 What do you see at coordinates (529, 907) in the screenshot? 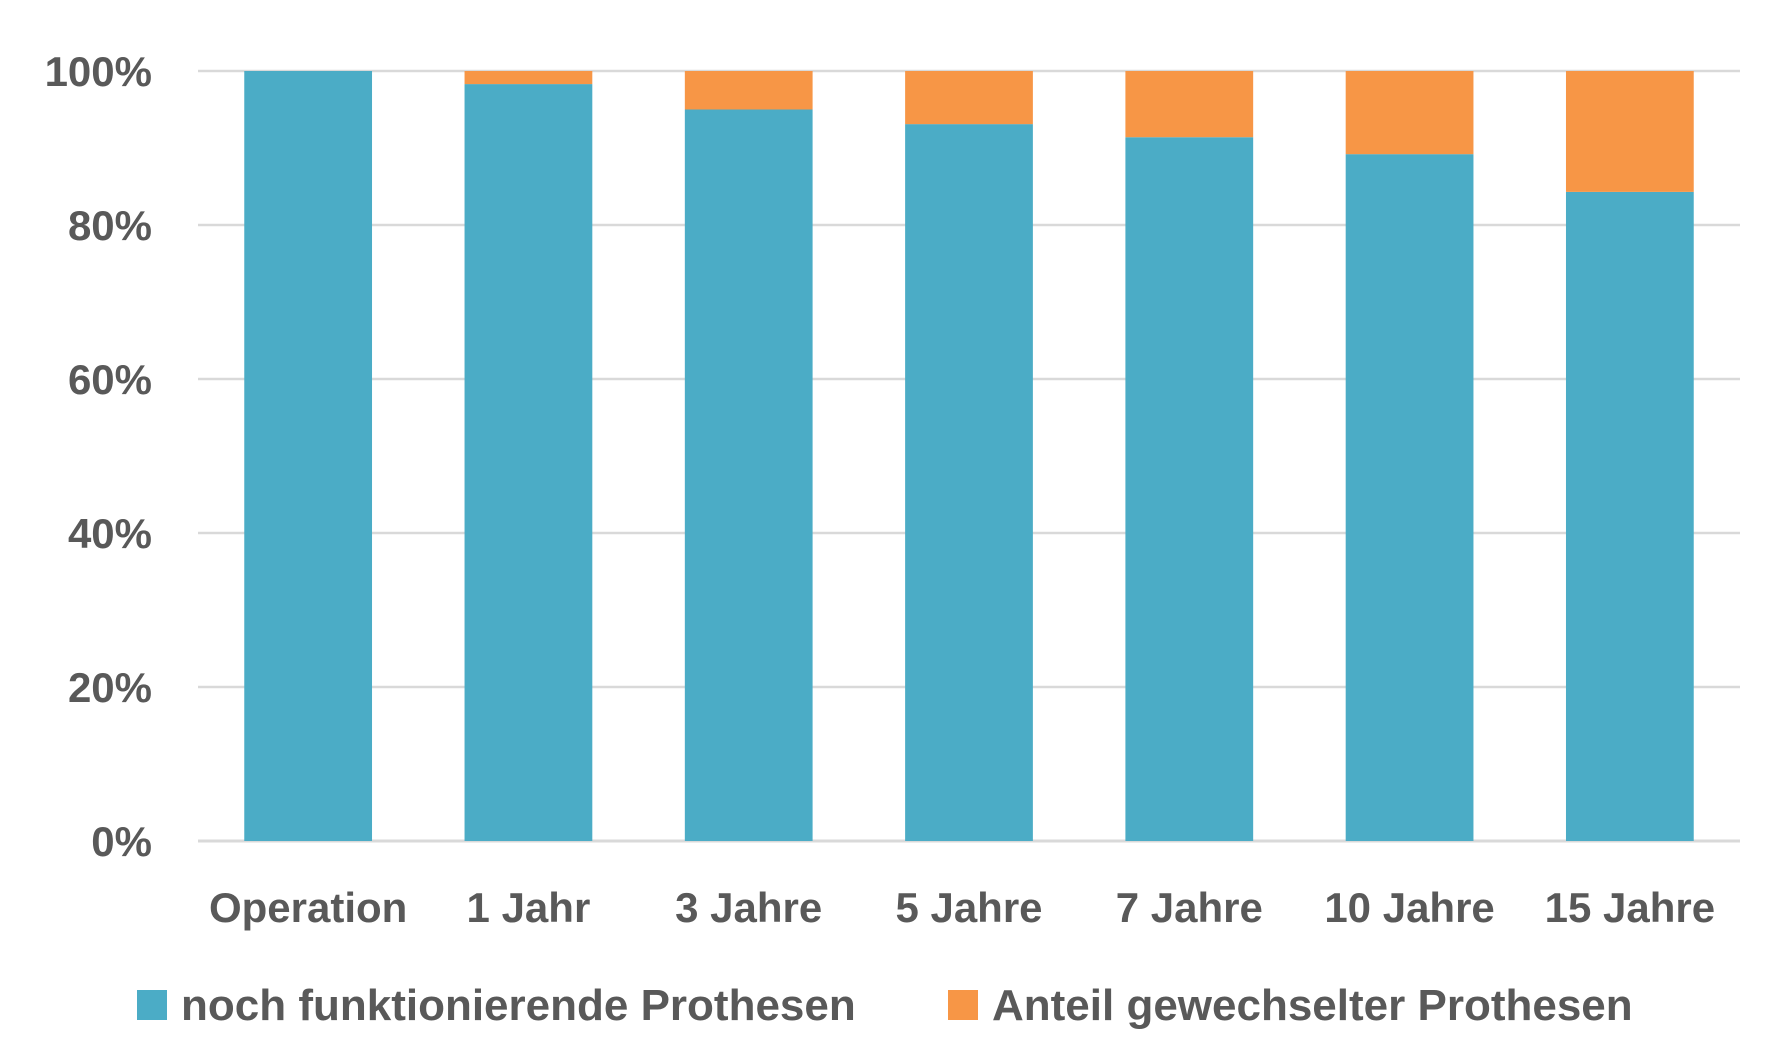
I see `x-category-label: 1 Jahr` at bounding box center [529, 907].